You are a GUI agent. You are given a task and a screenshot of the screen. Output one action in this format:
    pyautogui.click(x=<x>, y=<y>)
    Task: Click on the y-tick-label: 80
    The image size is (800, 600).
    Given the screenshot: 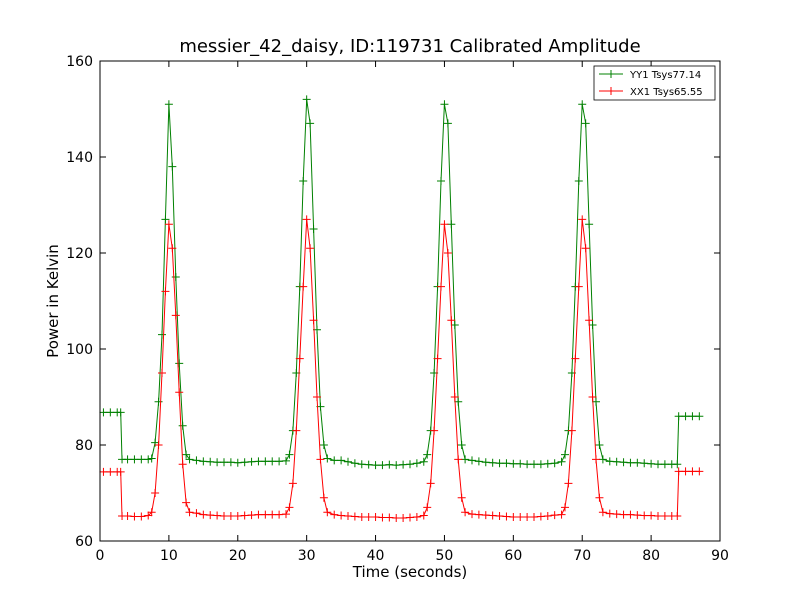 What is the action you would take?
    pyautogui.click(x=84, y=446)
    